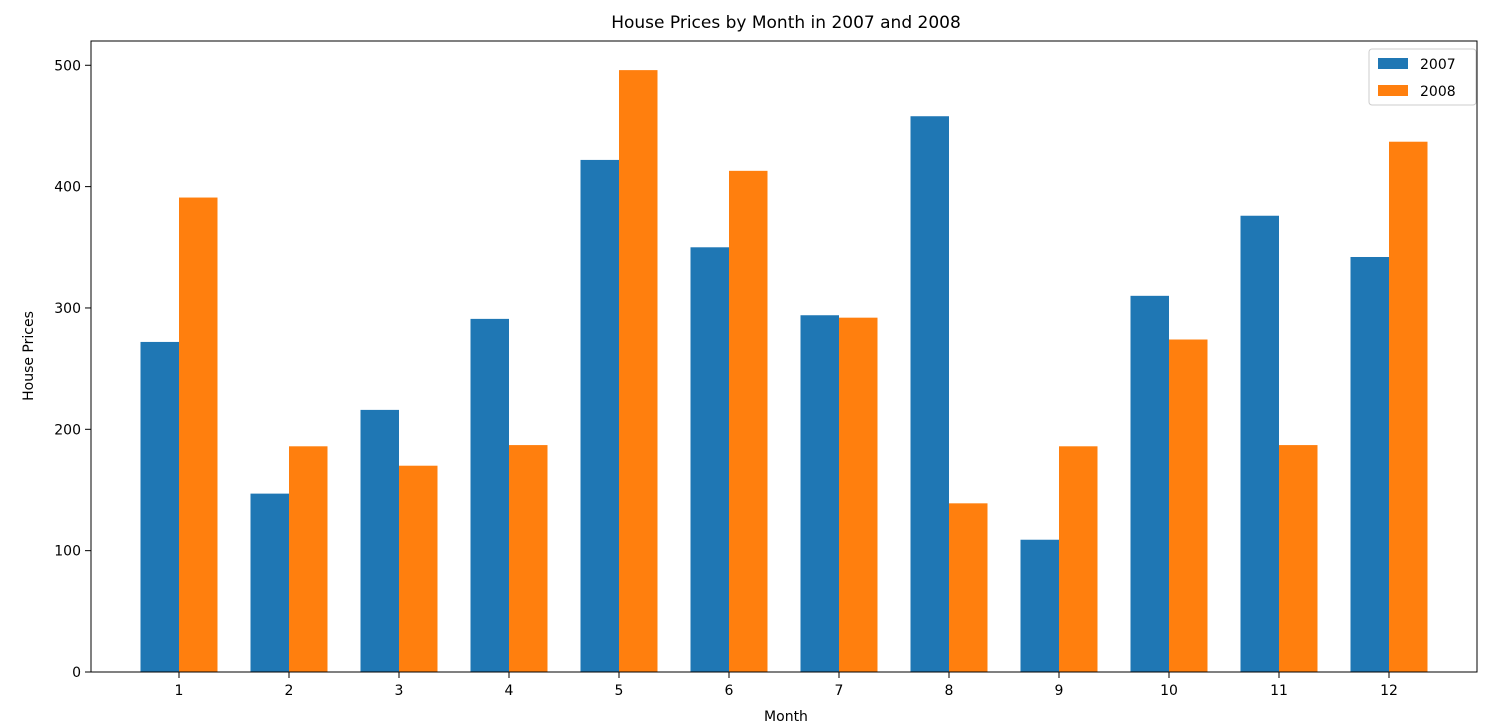  What do you see at coordinates (1389, 691) in the screenshot?
I see `x-tick-label: 12` at bounding box center [1389, 691].